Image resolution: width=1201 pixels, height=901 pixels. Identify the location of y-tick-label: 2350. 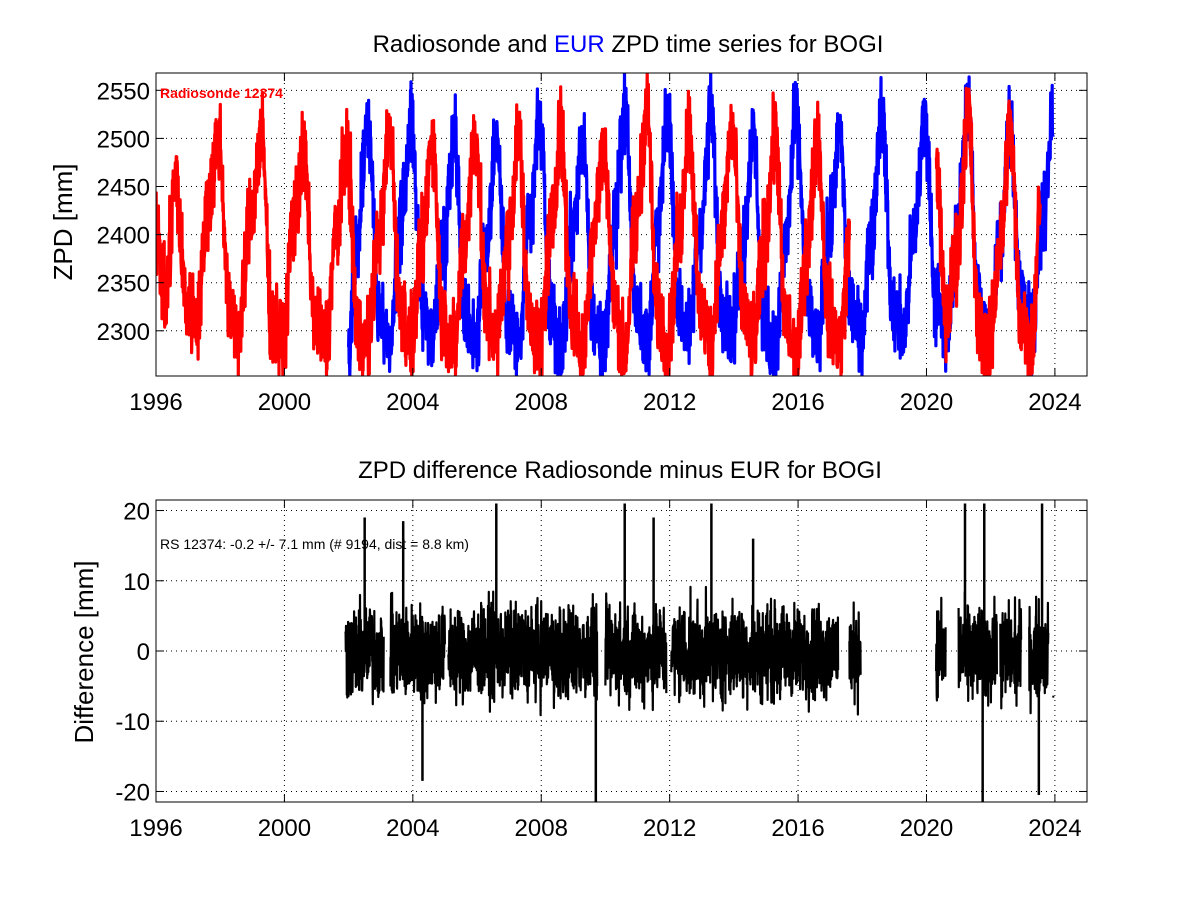
(123, 284).